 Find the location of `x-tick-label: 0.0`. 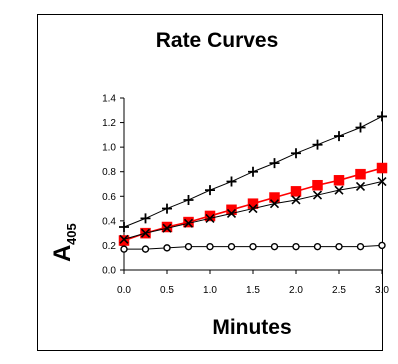

x-tick-label: 0.0 is located at coordinates (124, 290).